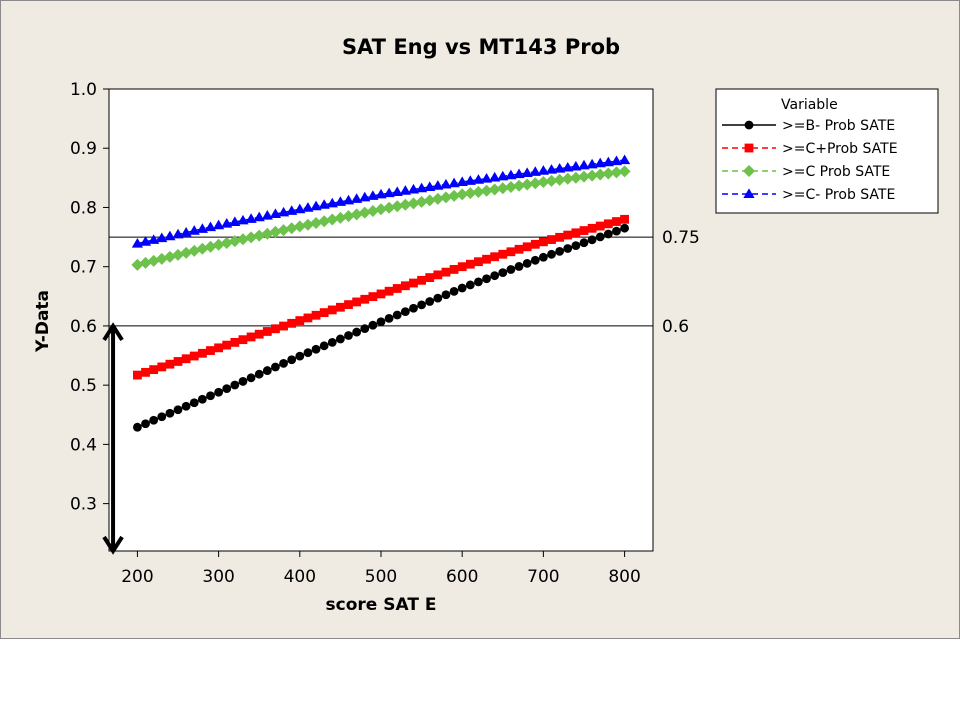 The width and height of the screenshot is (960, 720). What do you see at coordinates (83, 149) in the screenshot?
I see `y-tick-label: 0.9` at bounding box center [83, 149].